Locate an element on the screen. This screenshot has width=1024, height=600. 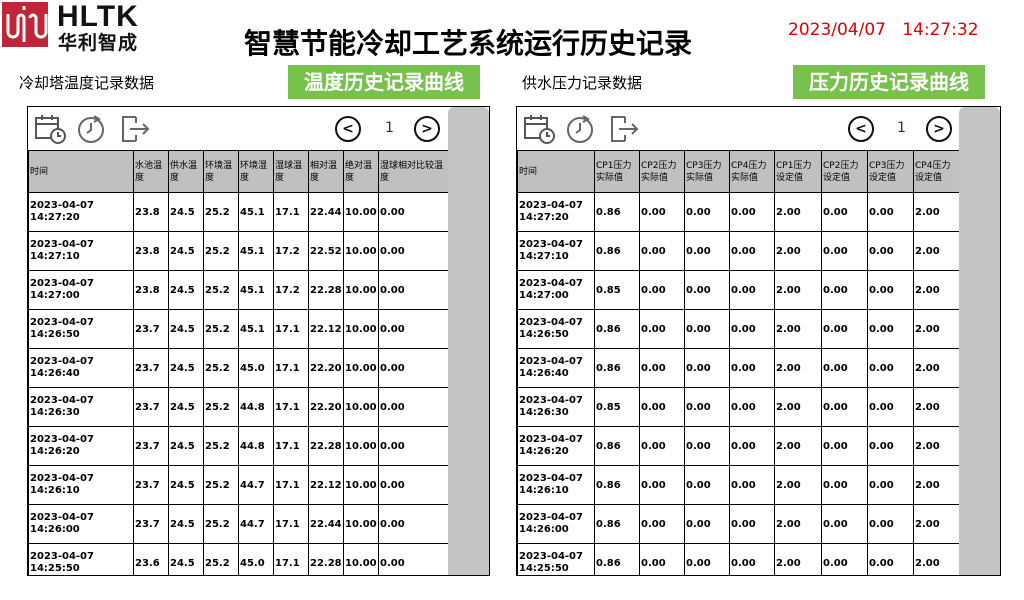
temperature-scrollbar is located at coordinates (468, 341).